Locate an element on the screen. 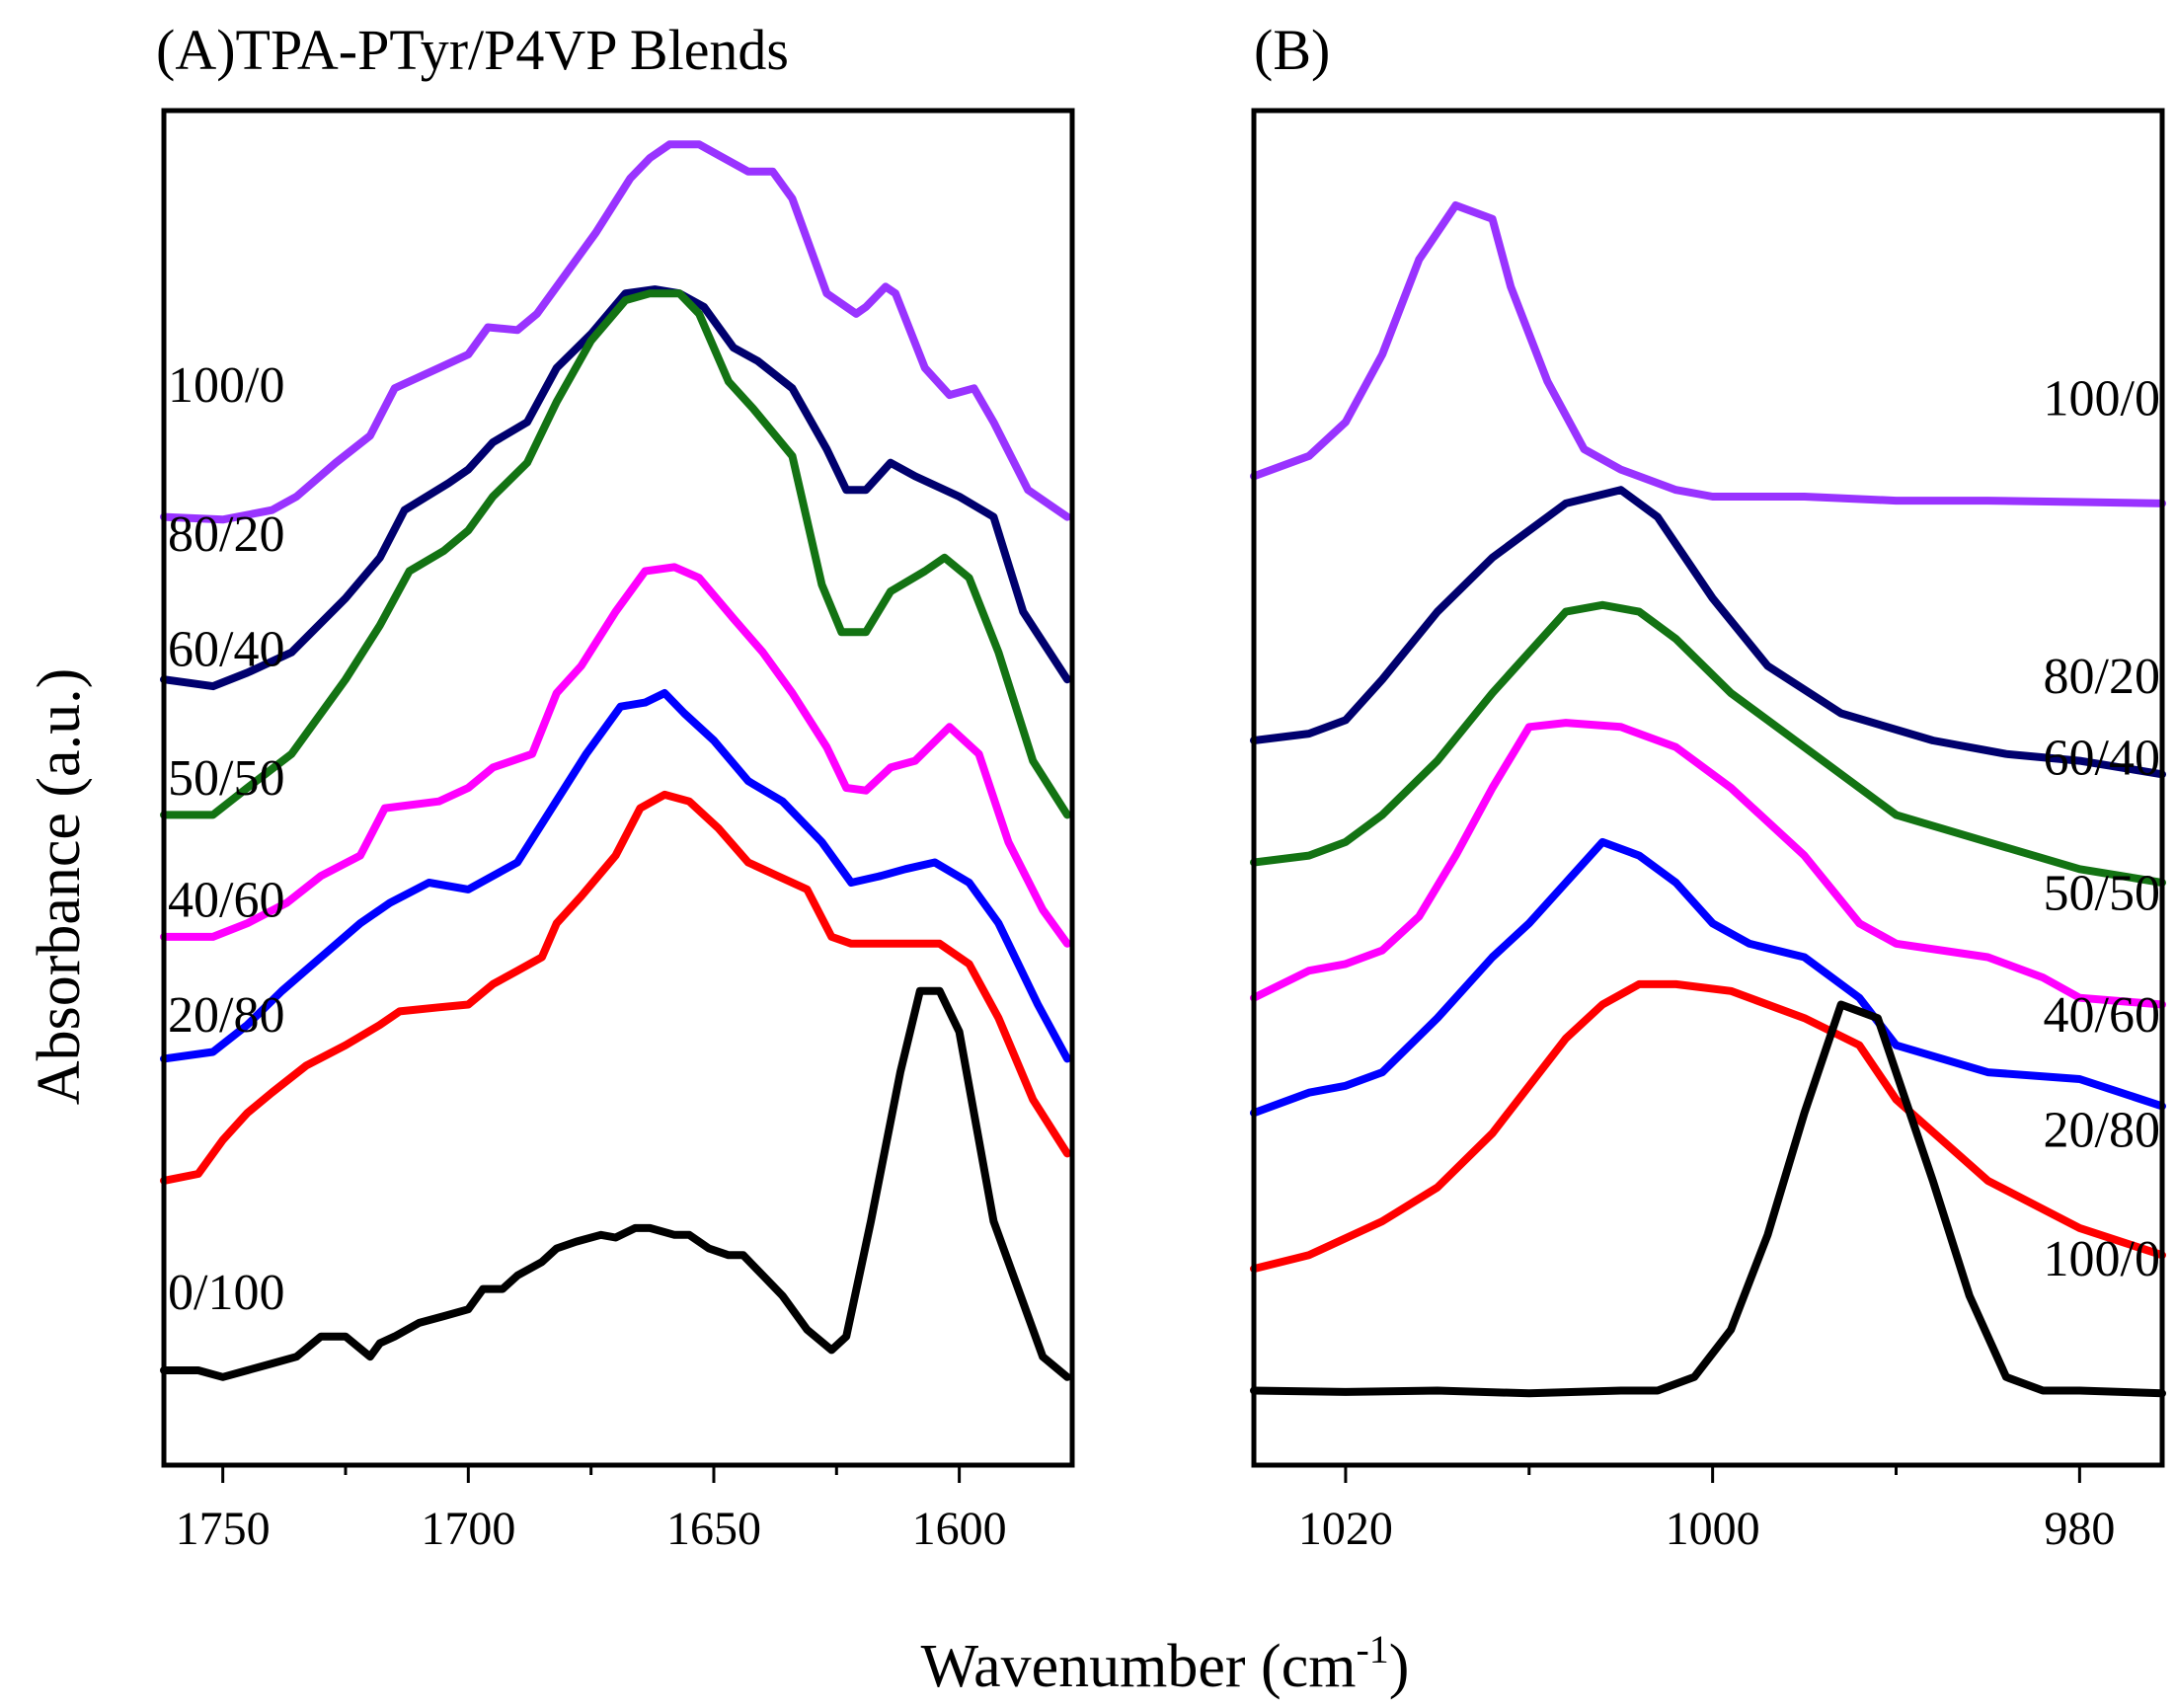  panel-a-label-100-0: 100/0 is located at coordinates (226, 385).